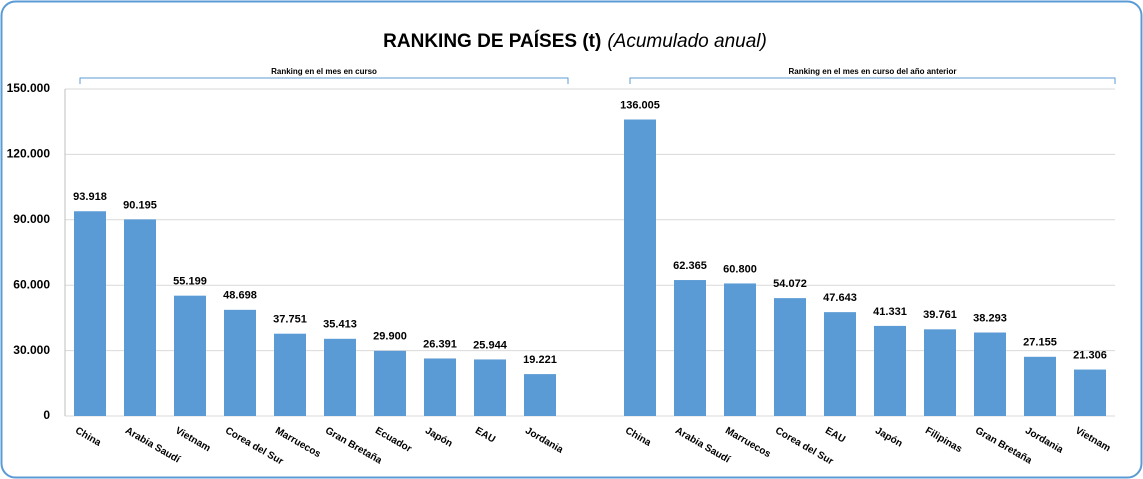  What do you see at coordinates (740, 269) in the screenshot?
I see `data-label: 60.800` at bounding box center [740, 269].